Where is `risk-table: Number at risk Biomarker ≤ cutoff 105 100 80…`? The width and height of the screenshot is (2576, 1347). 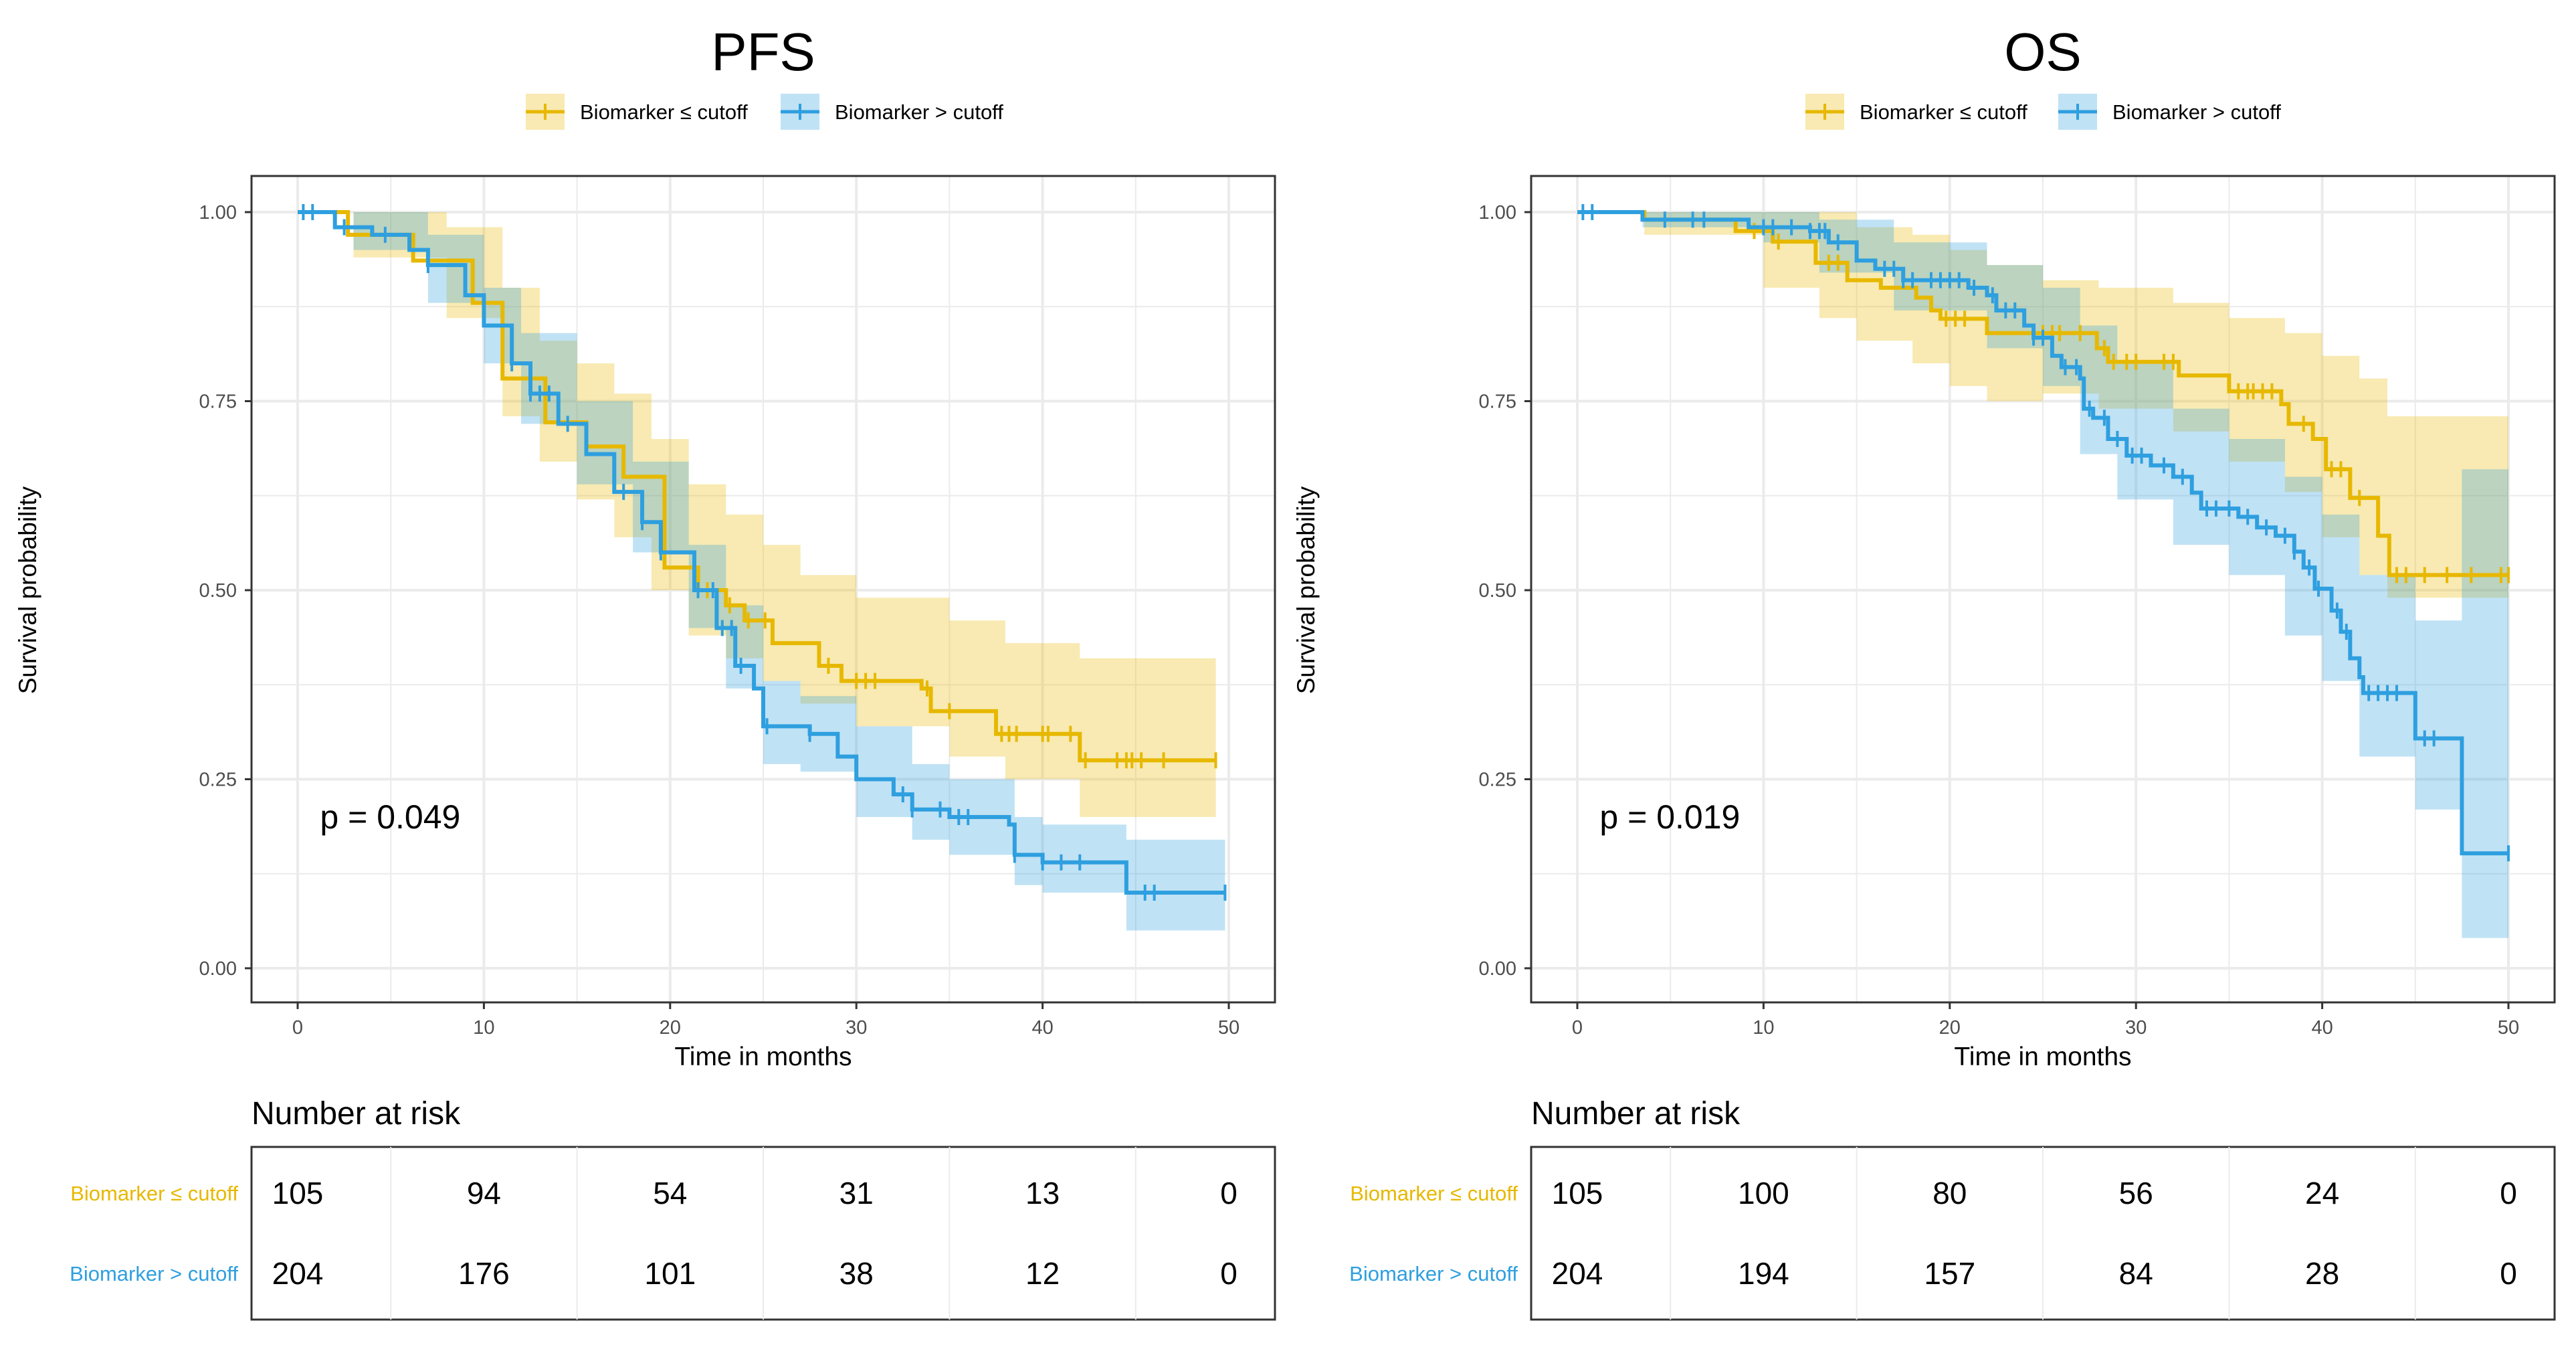 risk-table: Number at risk Biomarker ≤ cutoff 105 100 80… is located at coordinates (1952, 1208).